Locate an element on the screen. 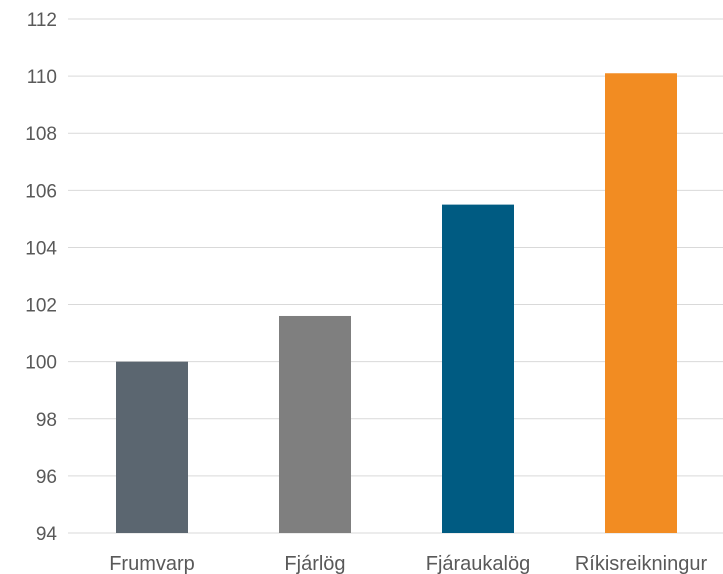 The height and width of the screenshot is (574, 723). y-tick-label: 98 is located at coordinates (46, 420).